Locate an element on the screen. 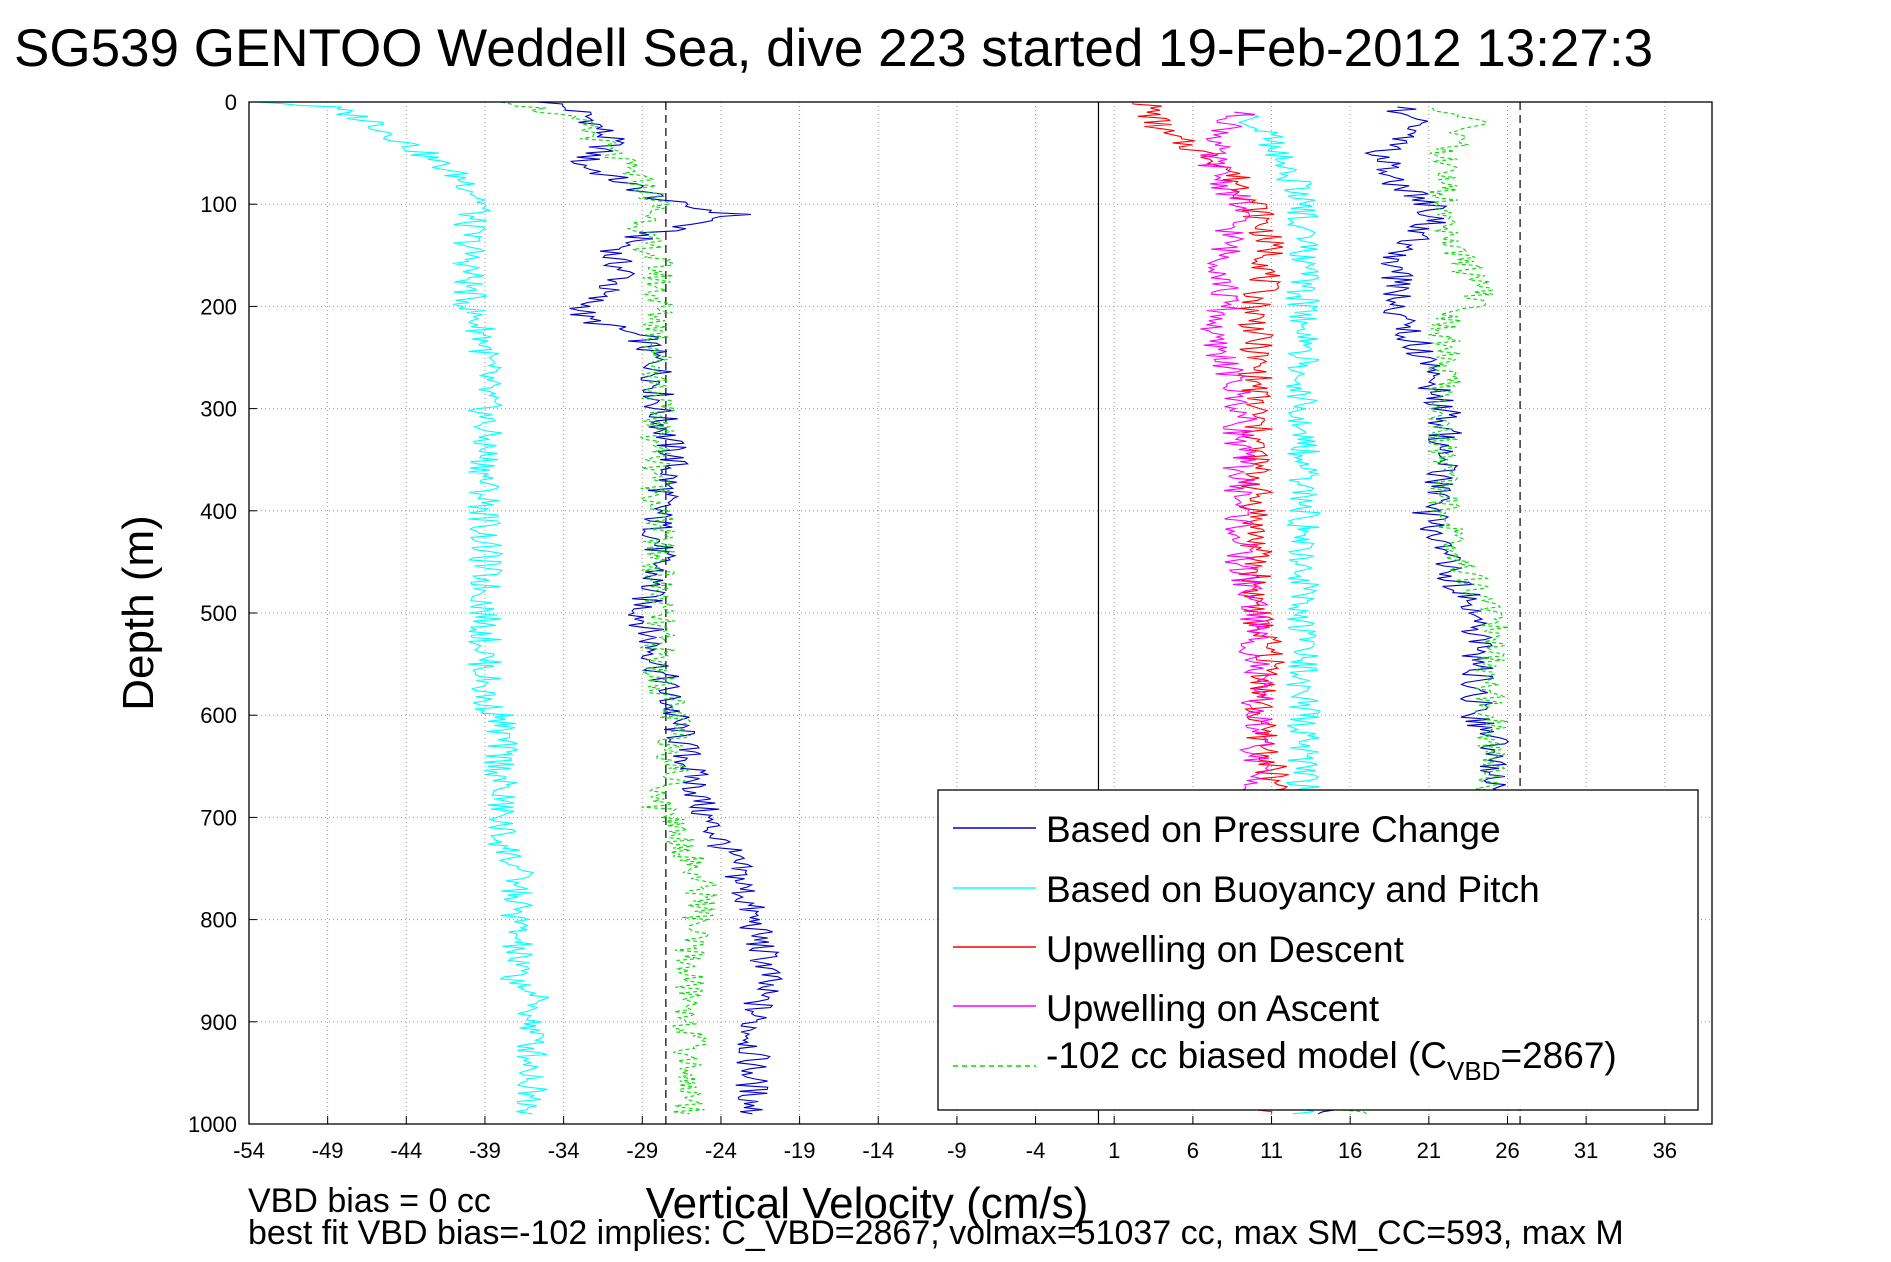 This screenshot has height=1262, width=1891. x-tick-label: 11 is located at coordinates (1271, 1150).